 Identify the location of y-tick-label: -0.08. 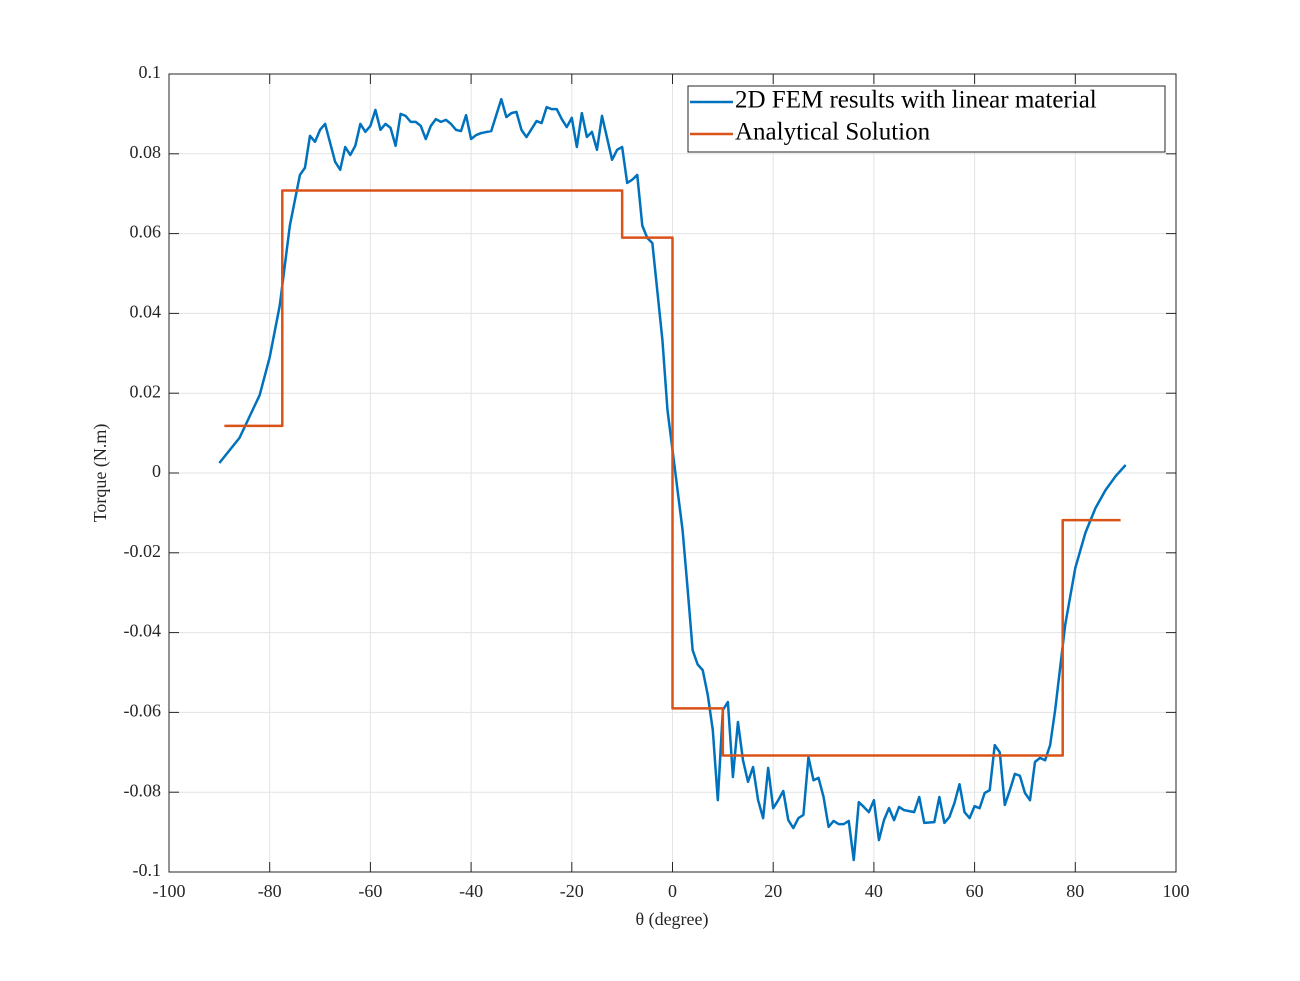
(143, 790).